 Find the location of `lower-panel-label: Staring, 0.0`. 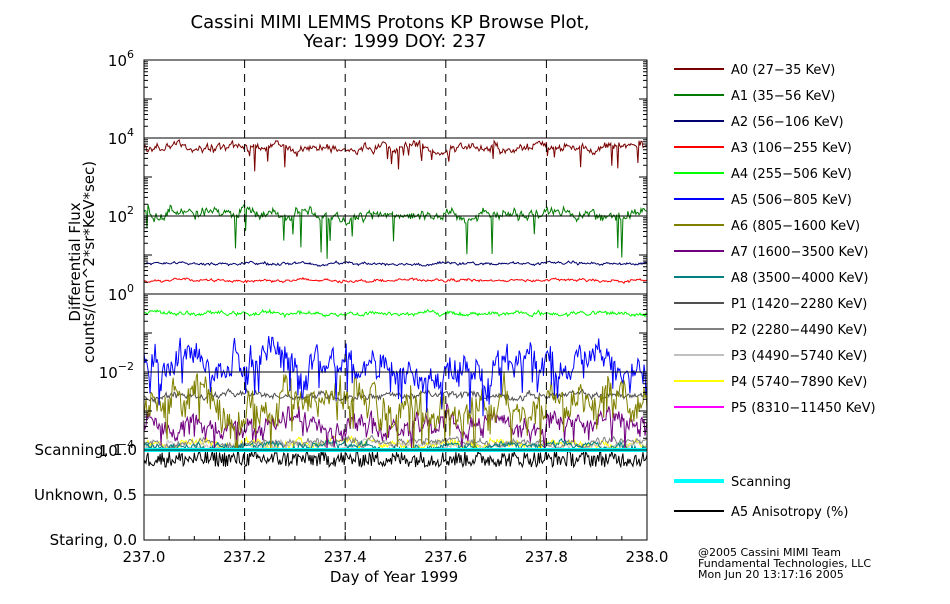

lower-panel-label: Staring, 0.0 is located at coordinates (93, 540).